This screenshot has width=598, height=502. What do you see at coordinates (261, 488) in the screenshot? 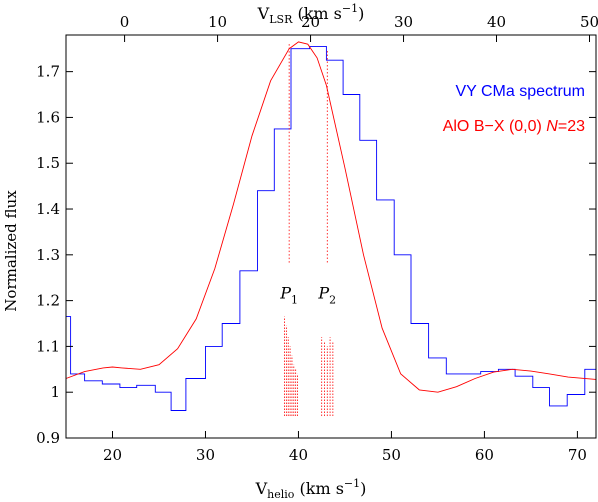
I see `x-axis-label-main: V` at bounding box center [261, 488].